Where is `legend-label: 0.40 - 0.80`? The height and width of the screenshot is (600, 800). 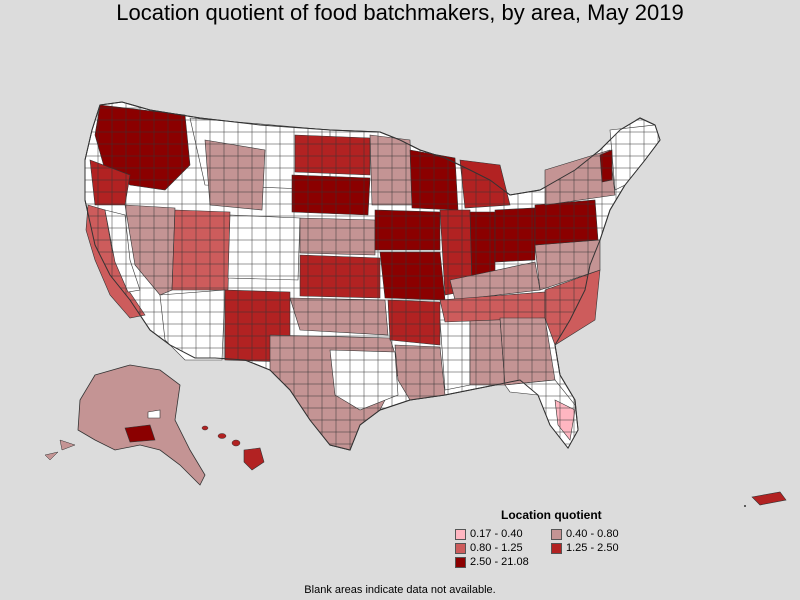
legend-label: 0.40 - 0.80 is located at coordinates (592, 534).